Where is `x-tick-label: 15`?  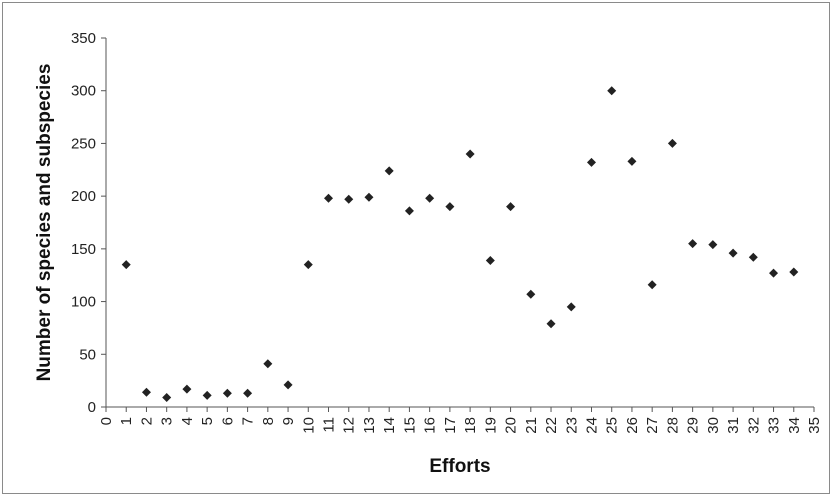 x-tick-label: 15 is located at coordinates (409, 425).